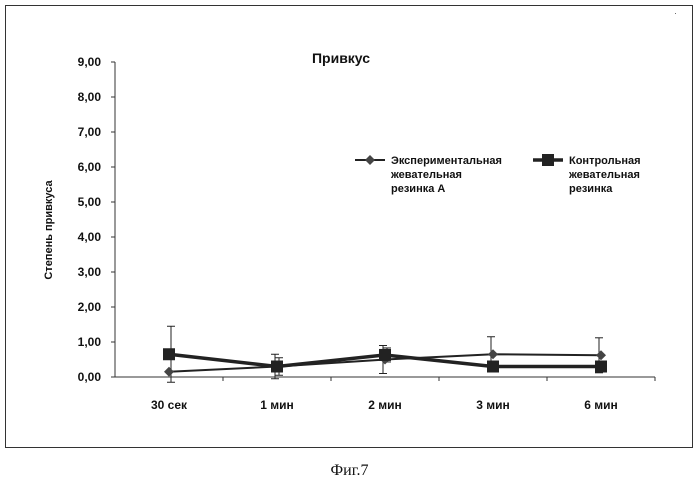 The width and height of the screenshot is (699, 486). I want to click on legend-label: резинка, so click(591, 189).